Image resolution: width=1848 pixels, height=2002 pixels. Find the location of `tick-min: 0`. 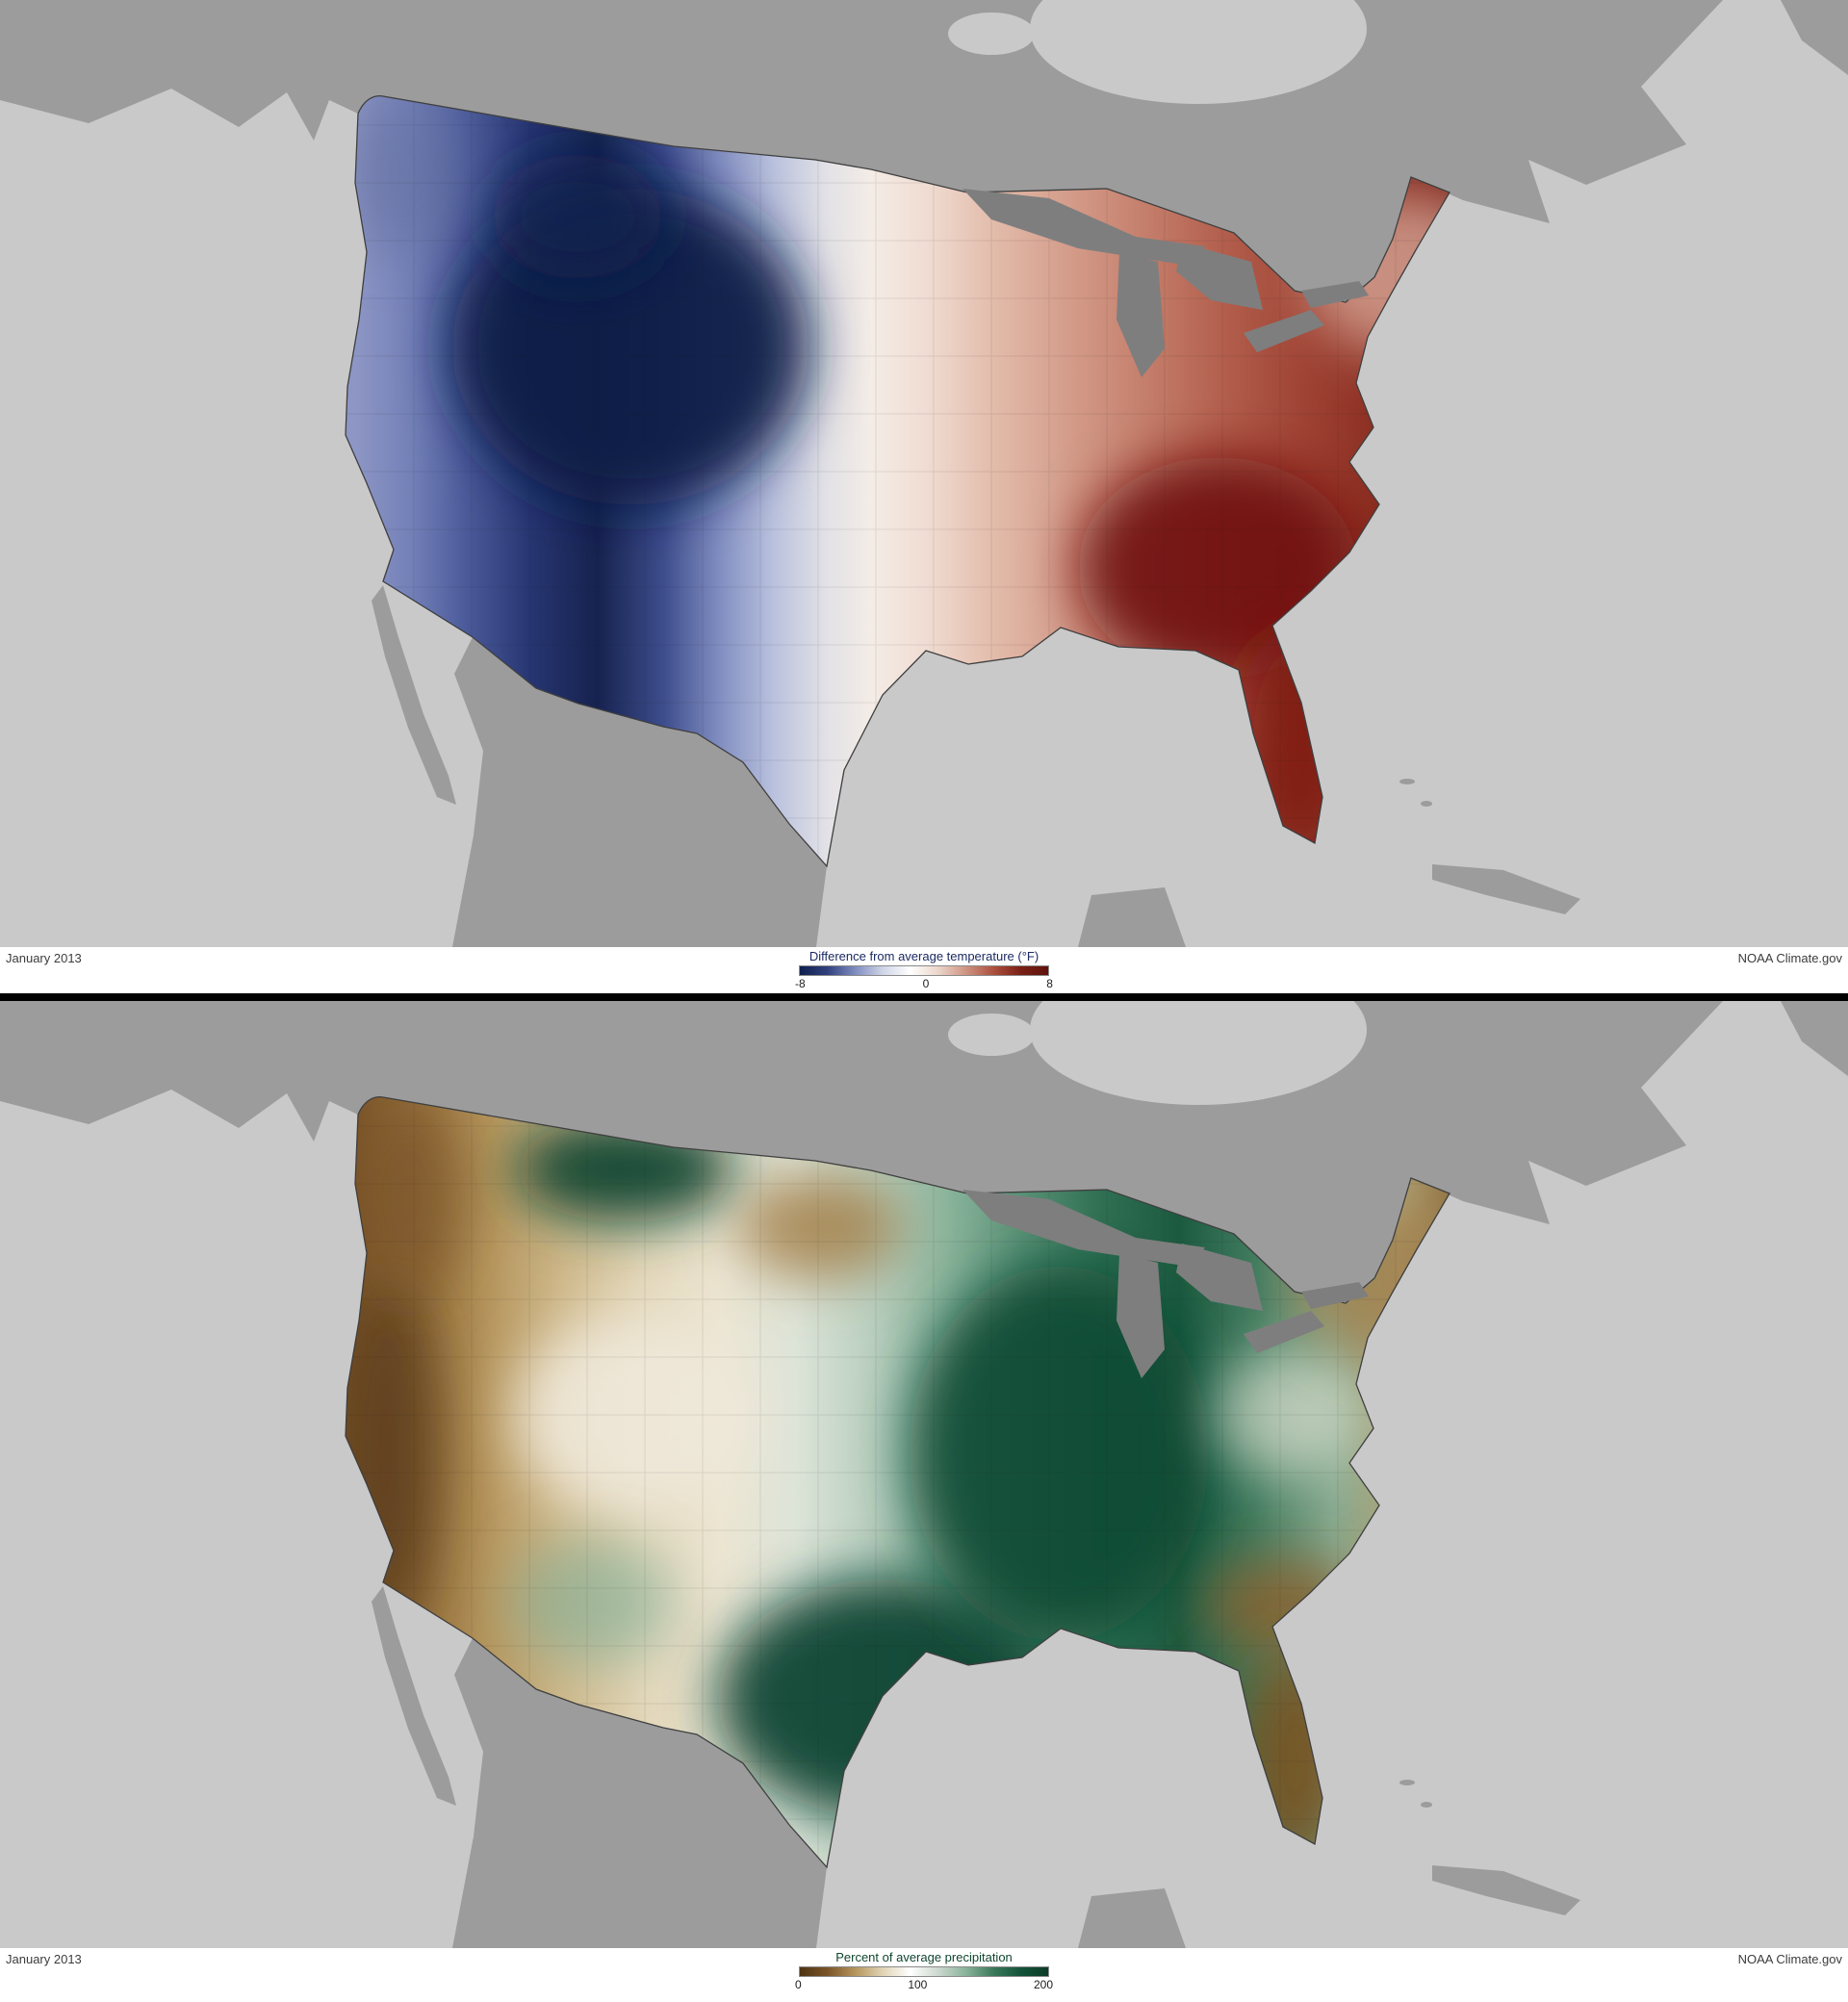

tick-min: 0 is located at coordinates (798, 1984).